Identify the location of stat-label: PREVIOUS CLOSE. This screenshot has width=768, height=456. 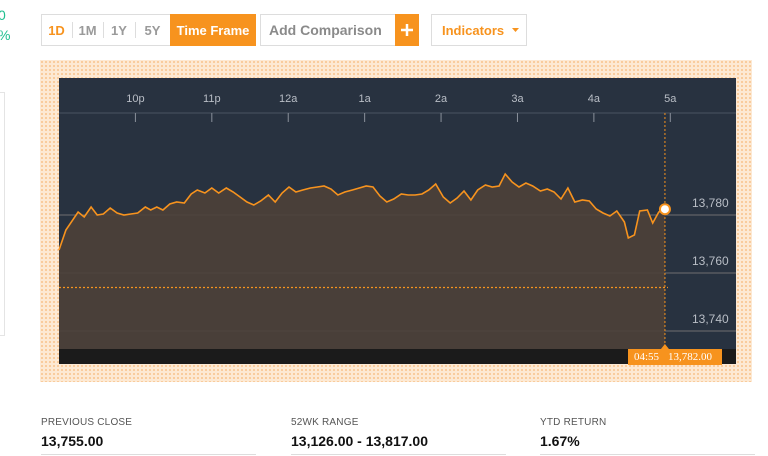
(87, 422).